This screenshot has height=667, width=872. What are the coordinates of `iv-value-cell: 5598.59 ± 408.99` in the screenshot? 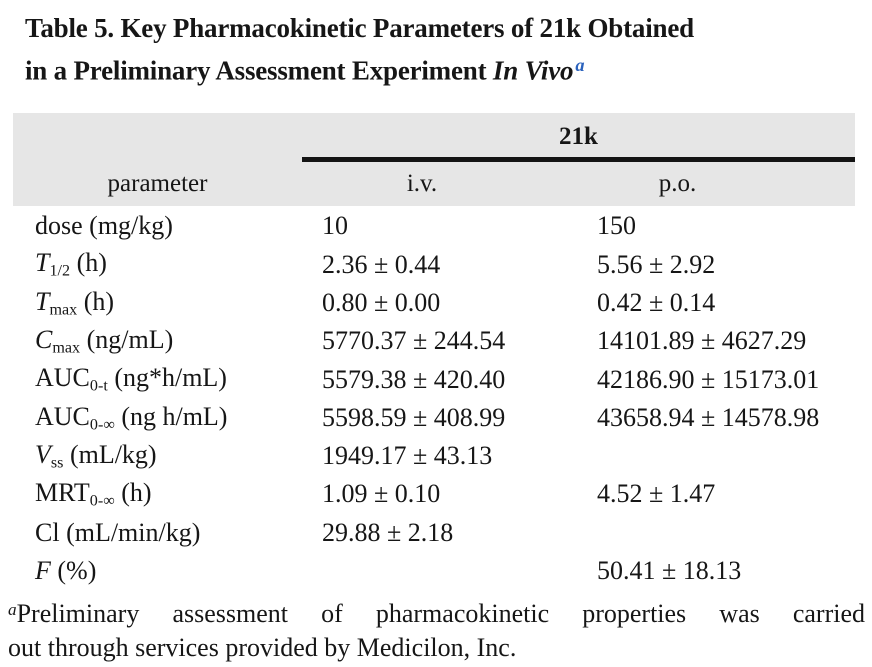 It's located at (414, 417).